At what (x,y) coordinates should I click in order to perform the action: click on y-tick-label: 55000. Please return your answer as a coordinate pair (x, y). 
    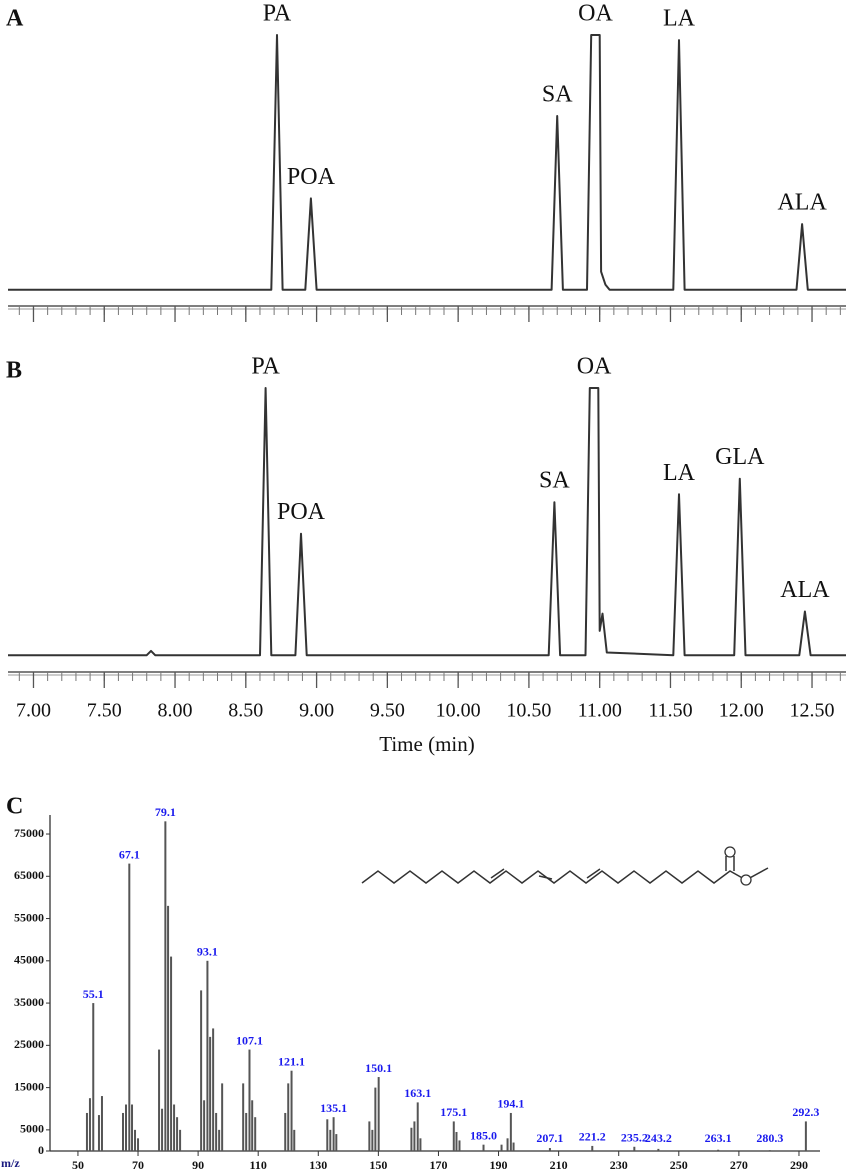
    Looking at the image, I should click on (29, 917).